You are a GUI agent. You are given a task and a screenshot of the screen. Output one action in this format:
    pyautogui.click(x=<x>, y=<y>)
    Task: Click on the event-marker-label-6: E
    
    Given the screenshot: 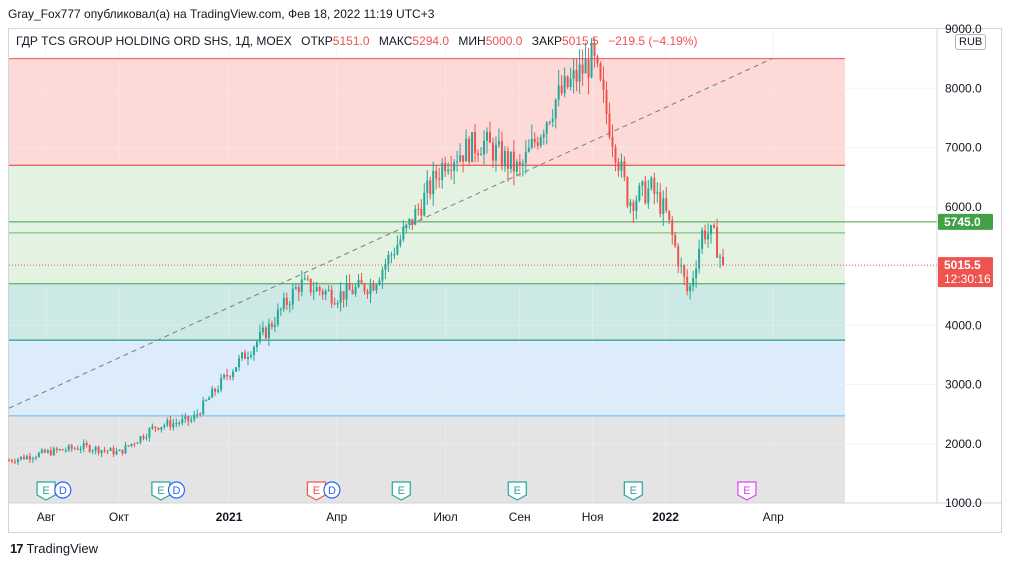 What is the action you would take?
    pyautogui.click(x=401, y=491)
    